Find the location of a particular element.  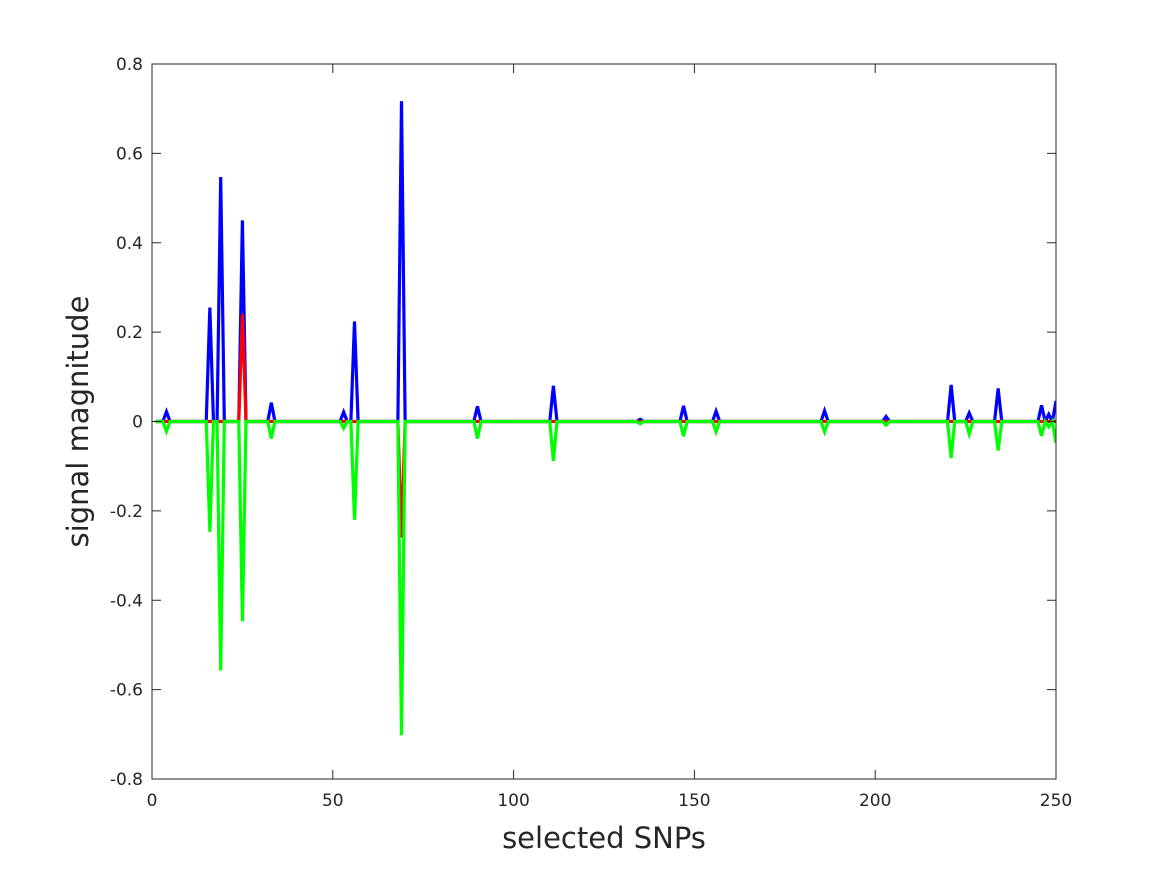

x-tick-label: 100 is located at coordinates (513, 801).